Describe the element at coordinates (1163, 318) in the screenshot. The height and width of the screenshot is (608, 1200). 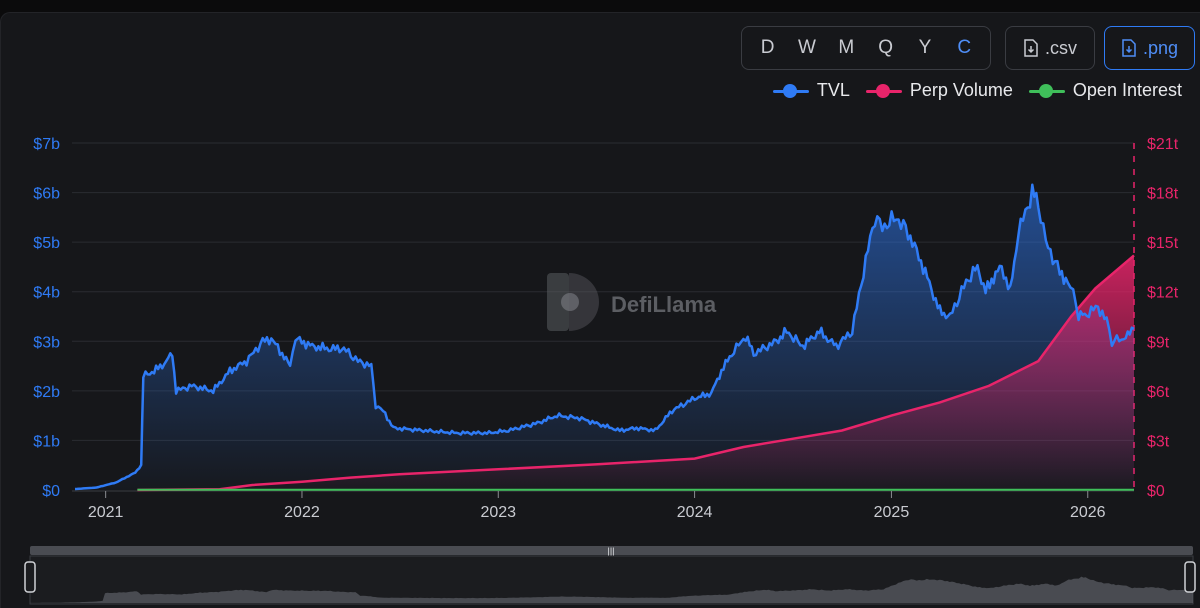
I see `right-axis-ticks: $0 $3t $6t $9t $12t $15t $18t $21t` at that location.